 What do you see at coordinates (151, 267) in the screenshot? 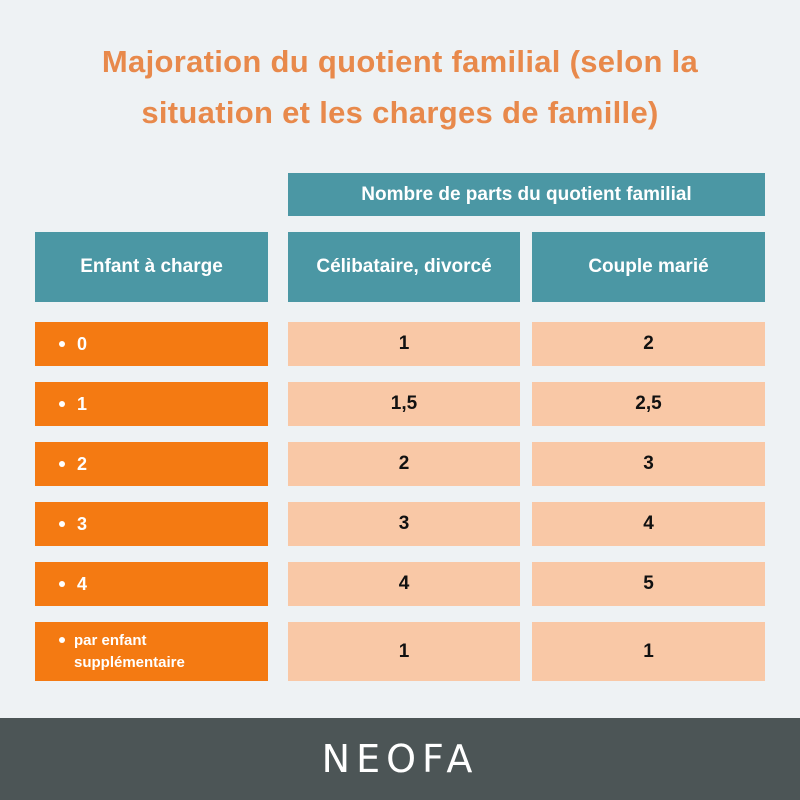
I see `column-header: Enfant à charge` at bounding box center [151, 267].